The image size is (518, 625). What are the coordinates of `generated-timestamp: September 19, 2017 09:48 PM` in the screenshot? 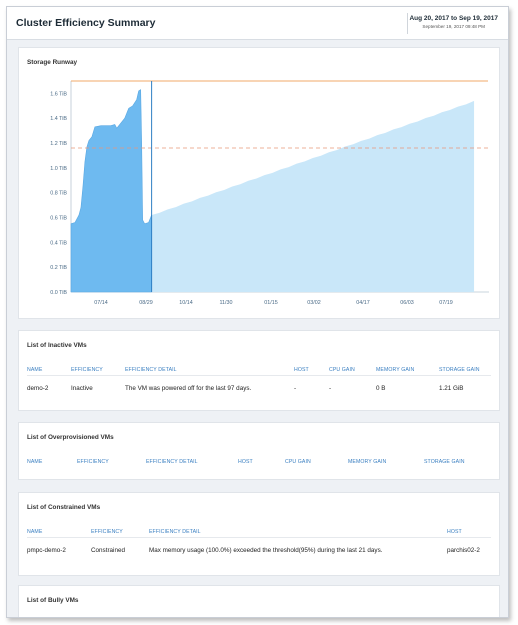 It's located at (453, 26).